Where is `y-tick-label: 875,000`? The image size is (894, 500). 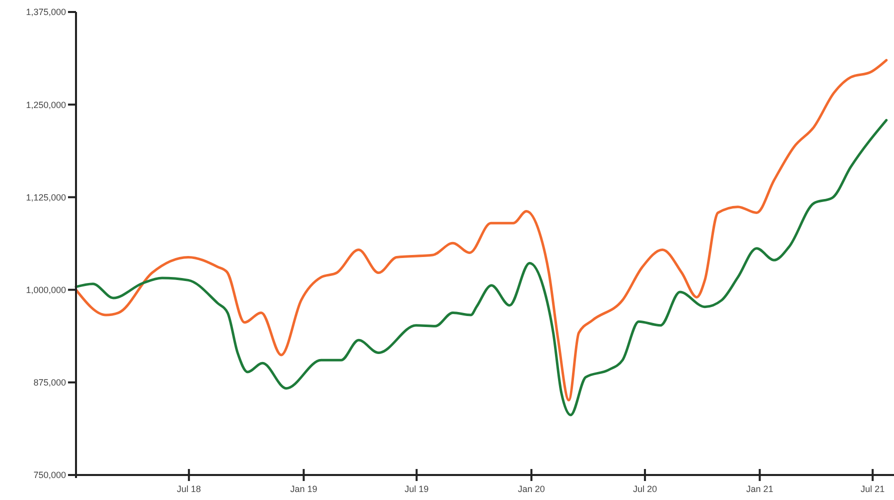
y-tick-label: 875,000 is located at coordinates (49, 383).